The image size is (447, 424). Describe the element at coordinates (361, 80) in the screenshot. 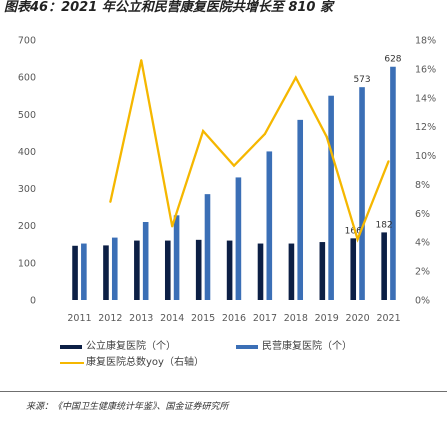

I see `bar-private-value-label: 573` at that location.